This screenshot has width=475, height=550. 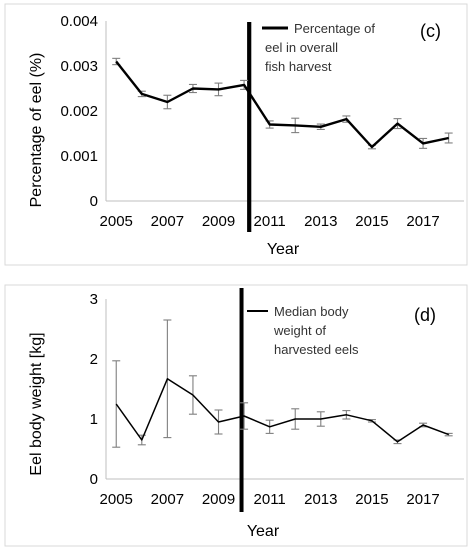 What do you see at coordinates (316, 349) in the screenshot?
I see `panel-d-legend-line-3: harvested eels` at bounding box center [316, 349].